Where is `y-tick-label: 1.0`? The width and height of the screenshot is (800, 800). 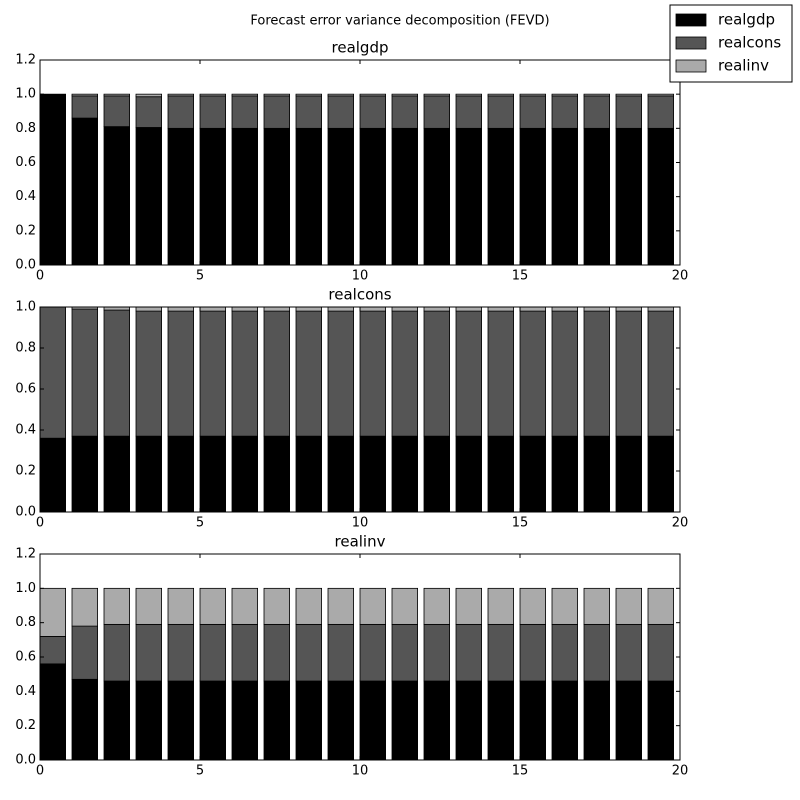
y-tick-label: 1.0 is located at coordinates (25, 94).